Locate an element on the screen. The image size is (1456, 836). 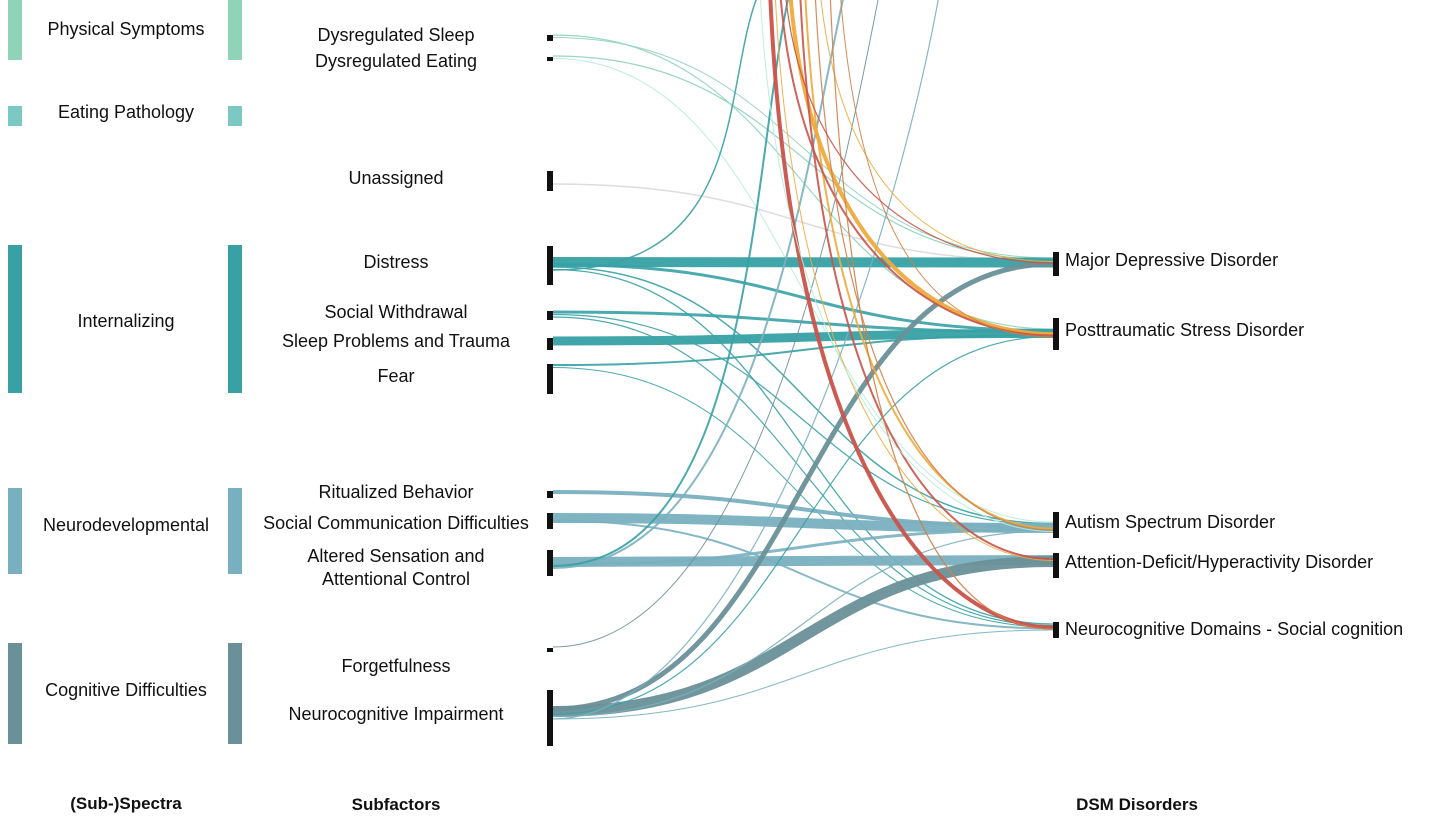
flow-distress-ptsd is located at coordinates (803, 297).